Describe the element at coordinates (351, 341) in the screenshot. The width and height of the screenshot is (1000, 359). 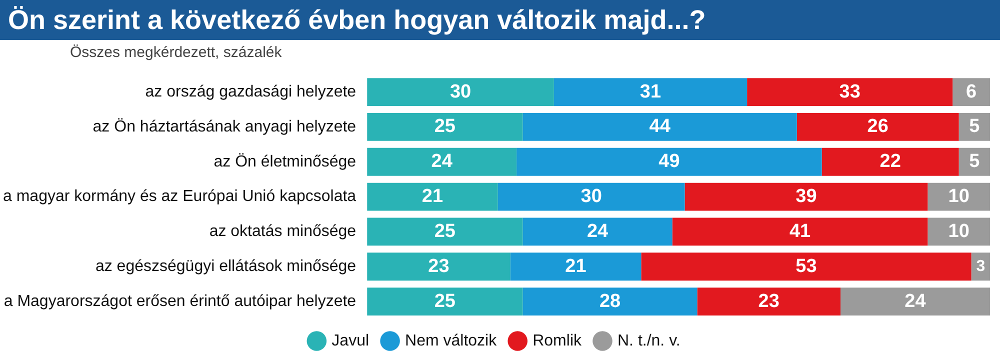
I see `legend-label: Javul` at that location.